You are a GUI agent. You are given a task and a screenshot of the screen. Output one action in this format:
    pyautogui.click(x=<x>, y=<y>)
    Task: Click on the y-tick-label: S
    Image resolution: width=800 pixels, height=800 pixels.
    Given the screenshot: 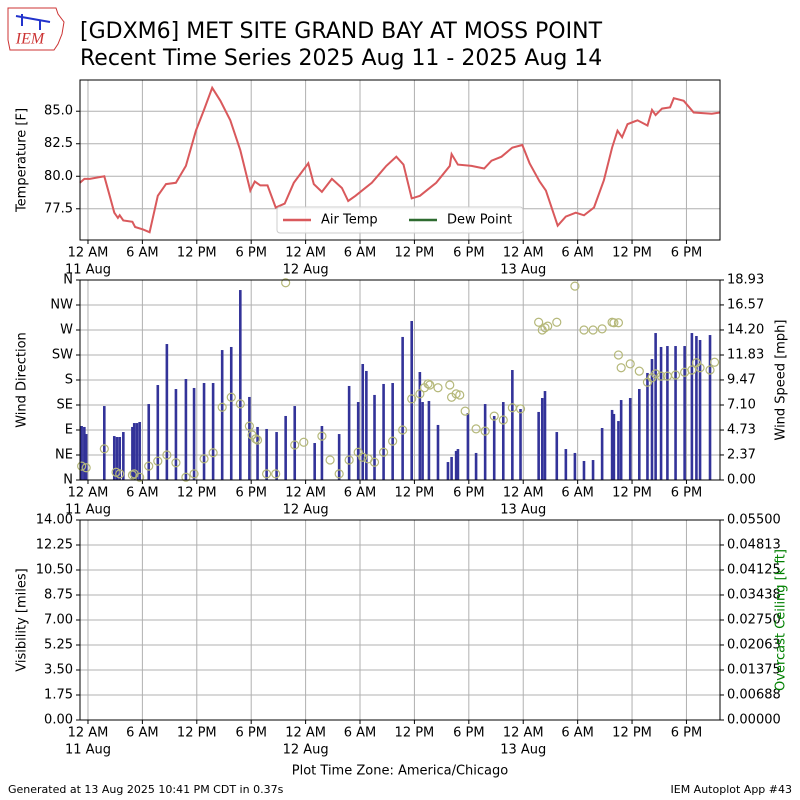 What is the action you would take?
    pyautogui.click(x=69, y=380)
    